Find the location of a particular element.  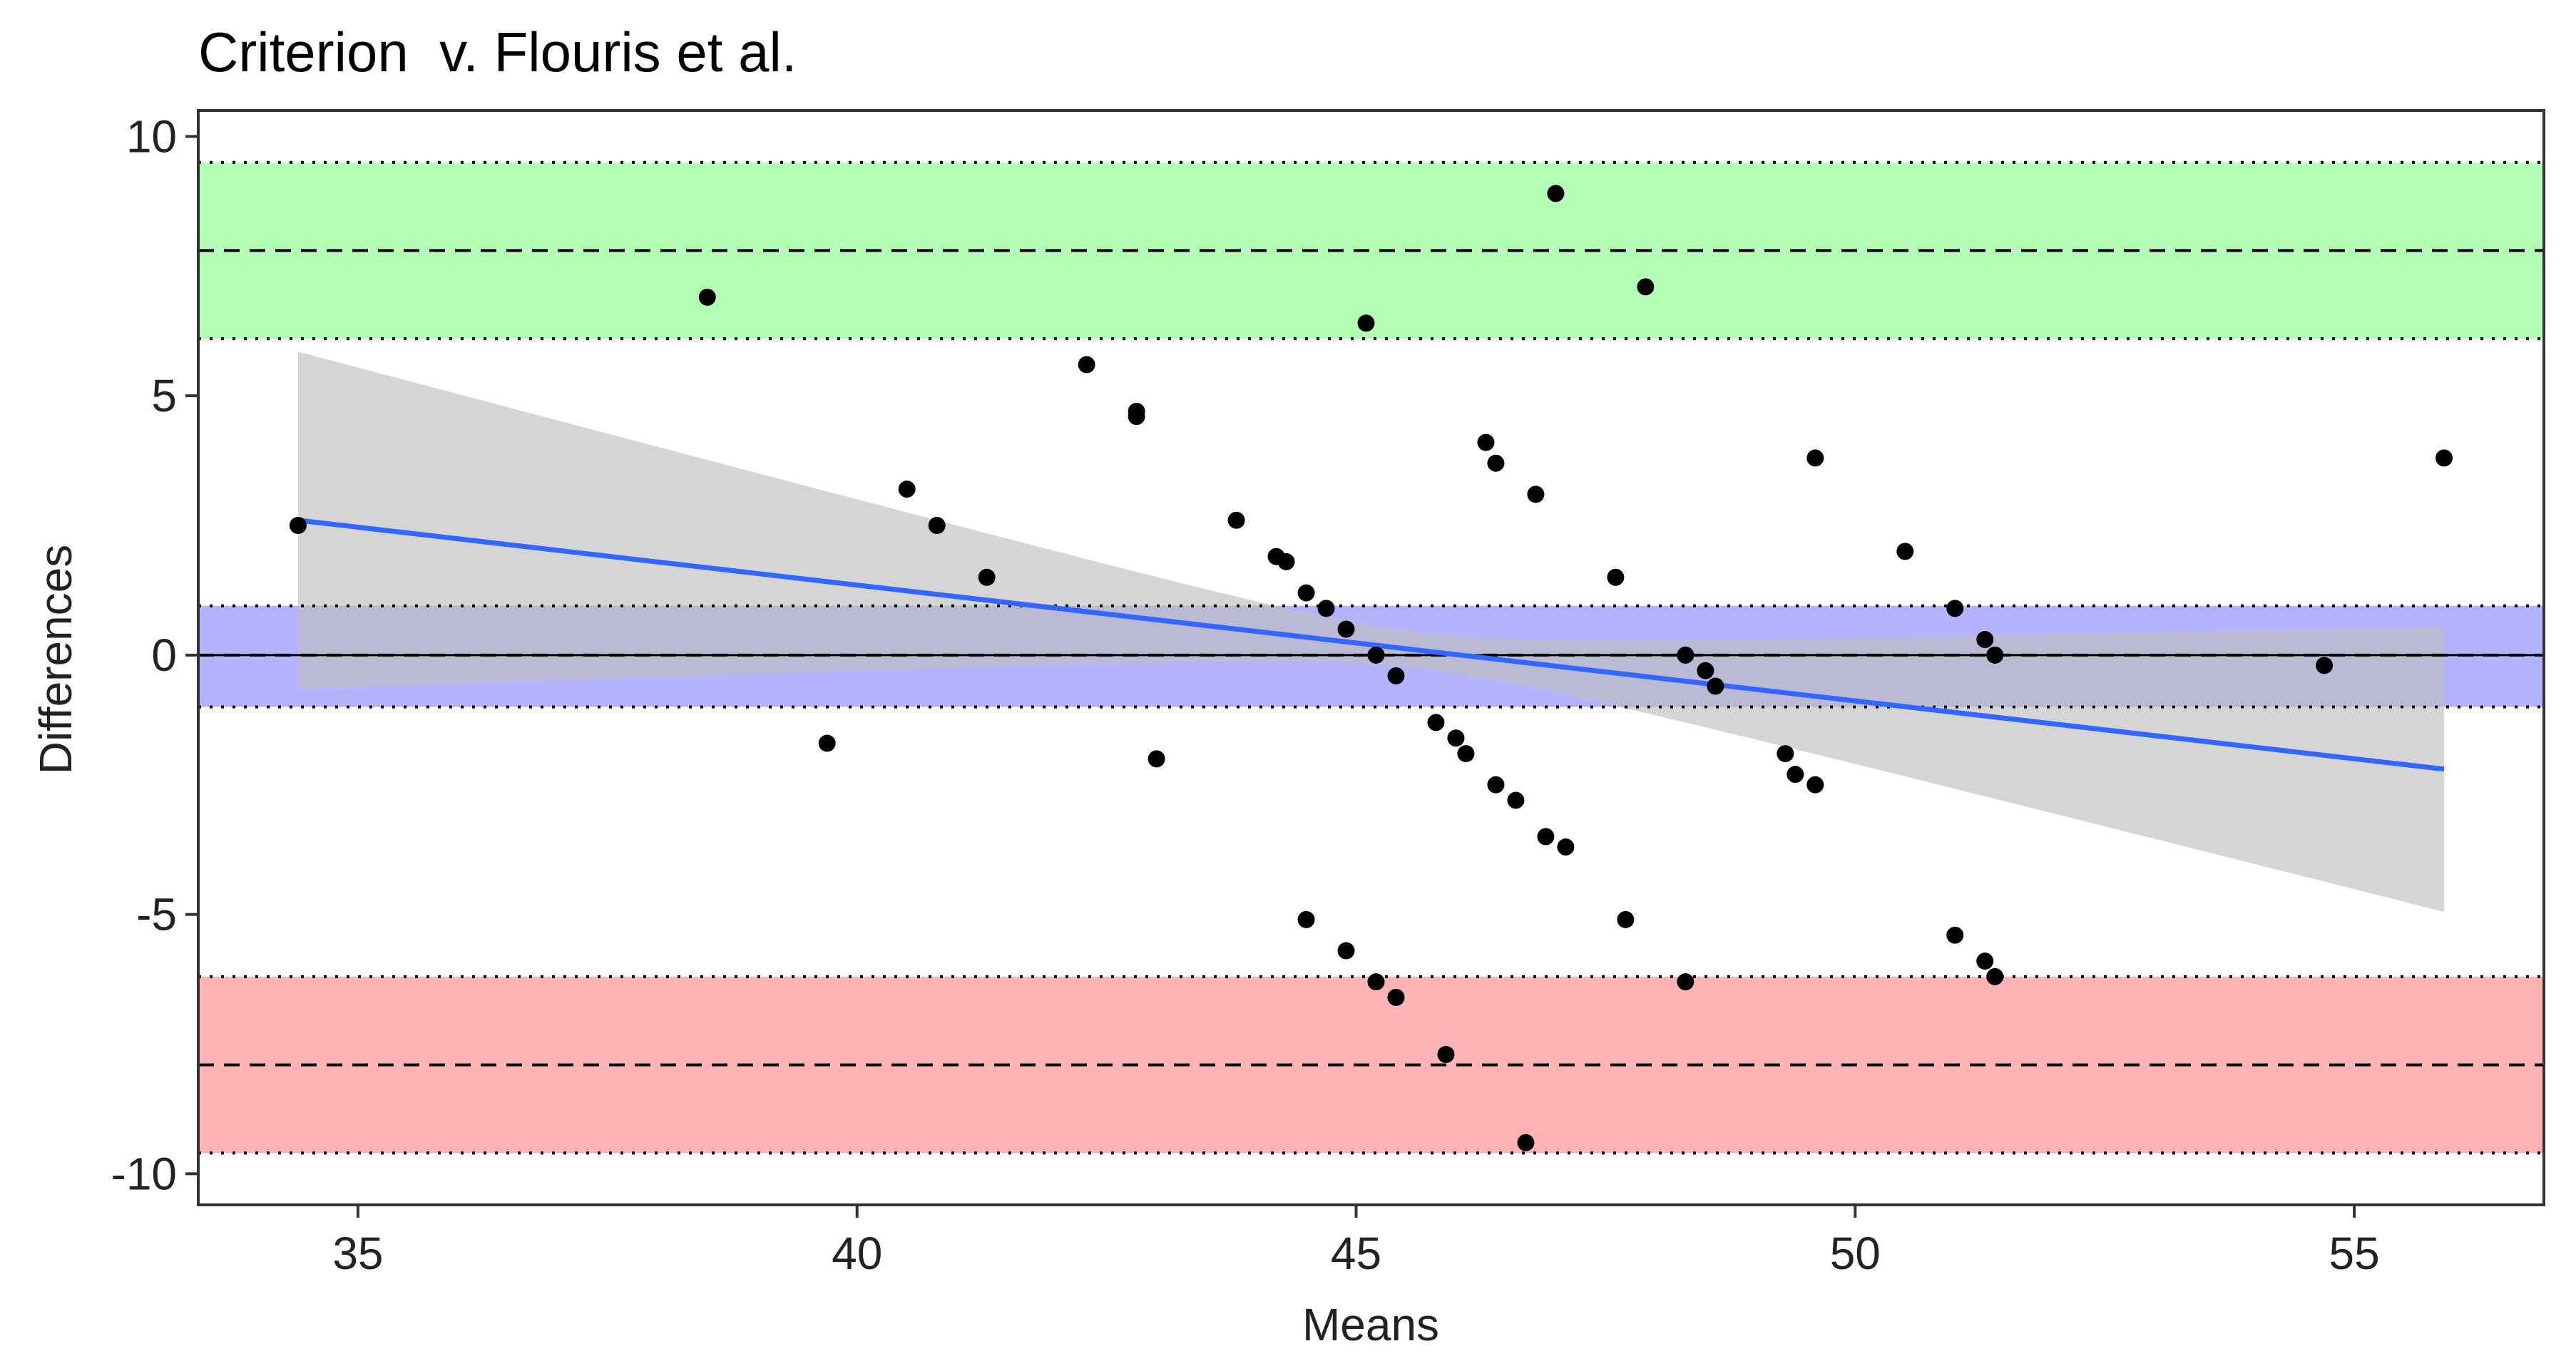

lower-limit-band is located at coordinates (1371, 1065).